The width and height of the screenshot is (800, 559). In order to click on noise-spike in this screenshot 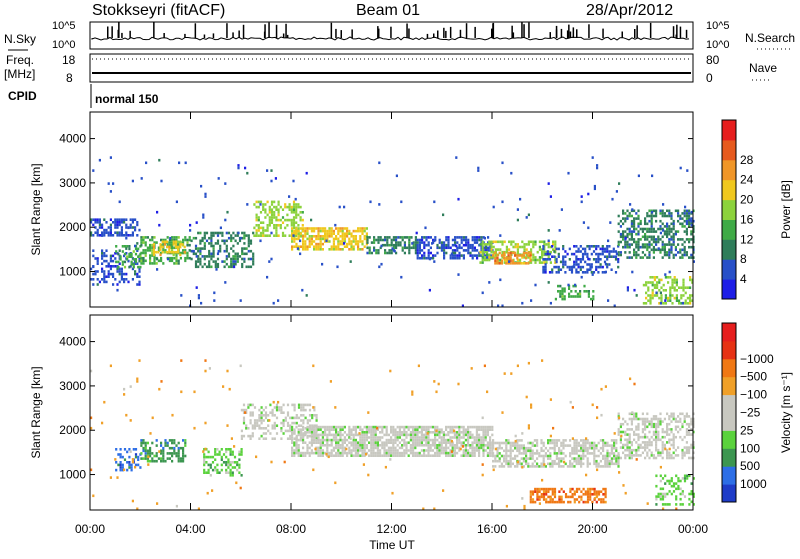, I will do `click(227, 30)`.